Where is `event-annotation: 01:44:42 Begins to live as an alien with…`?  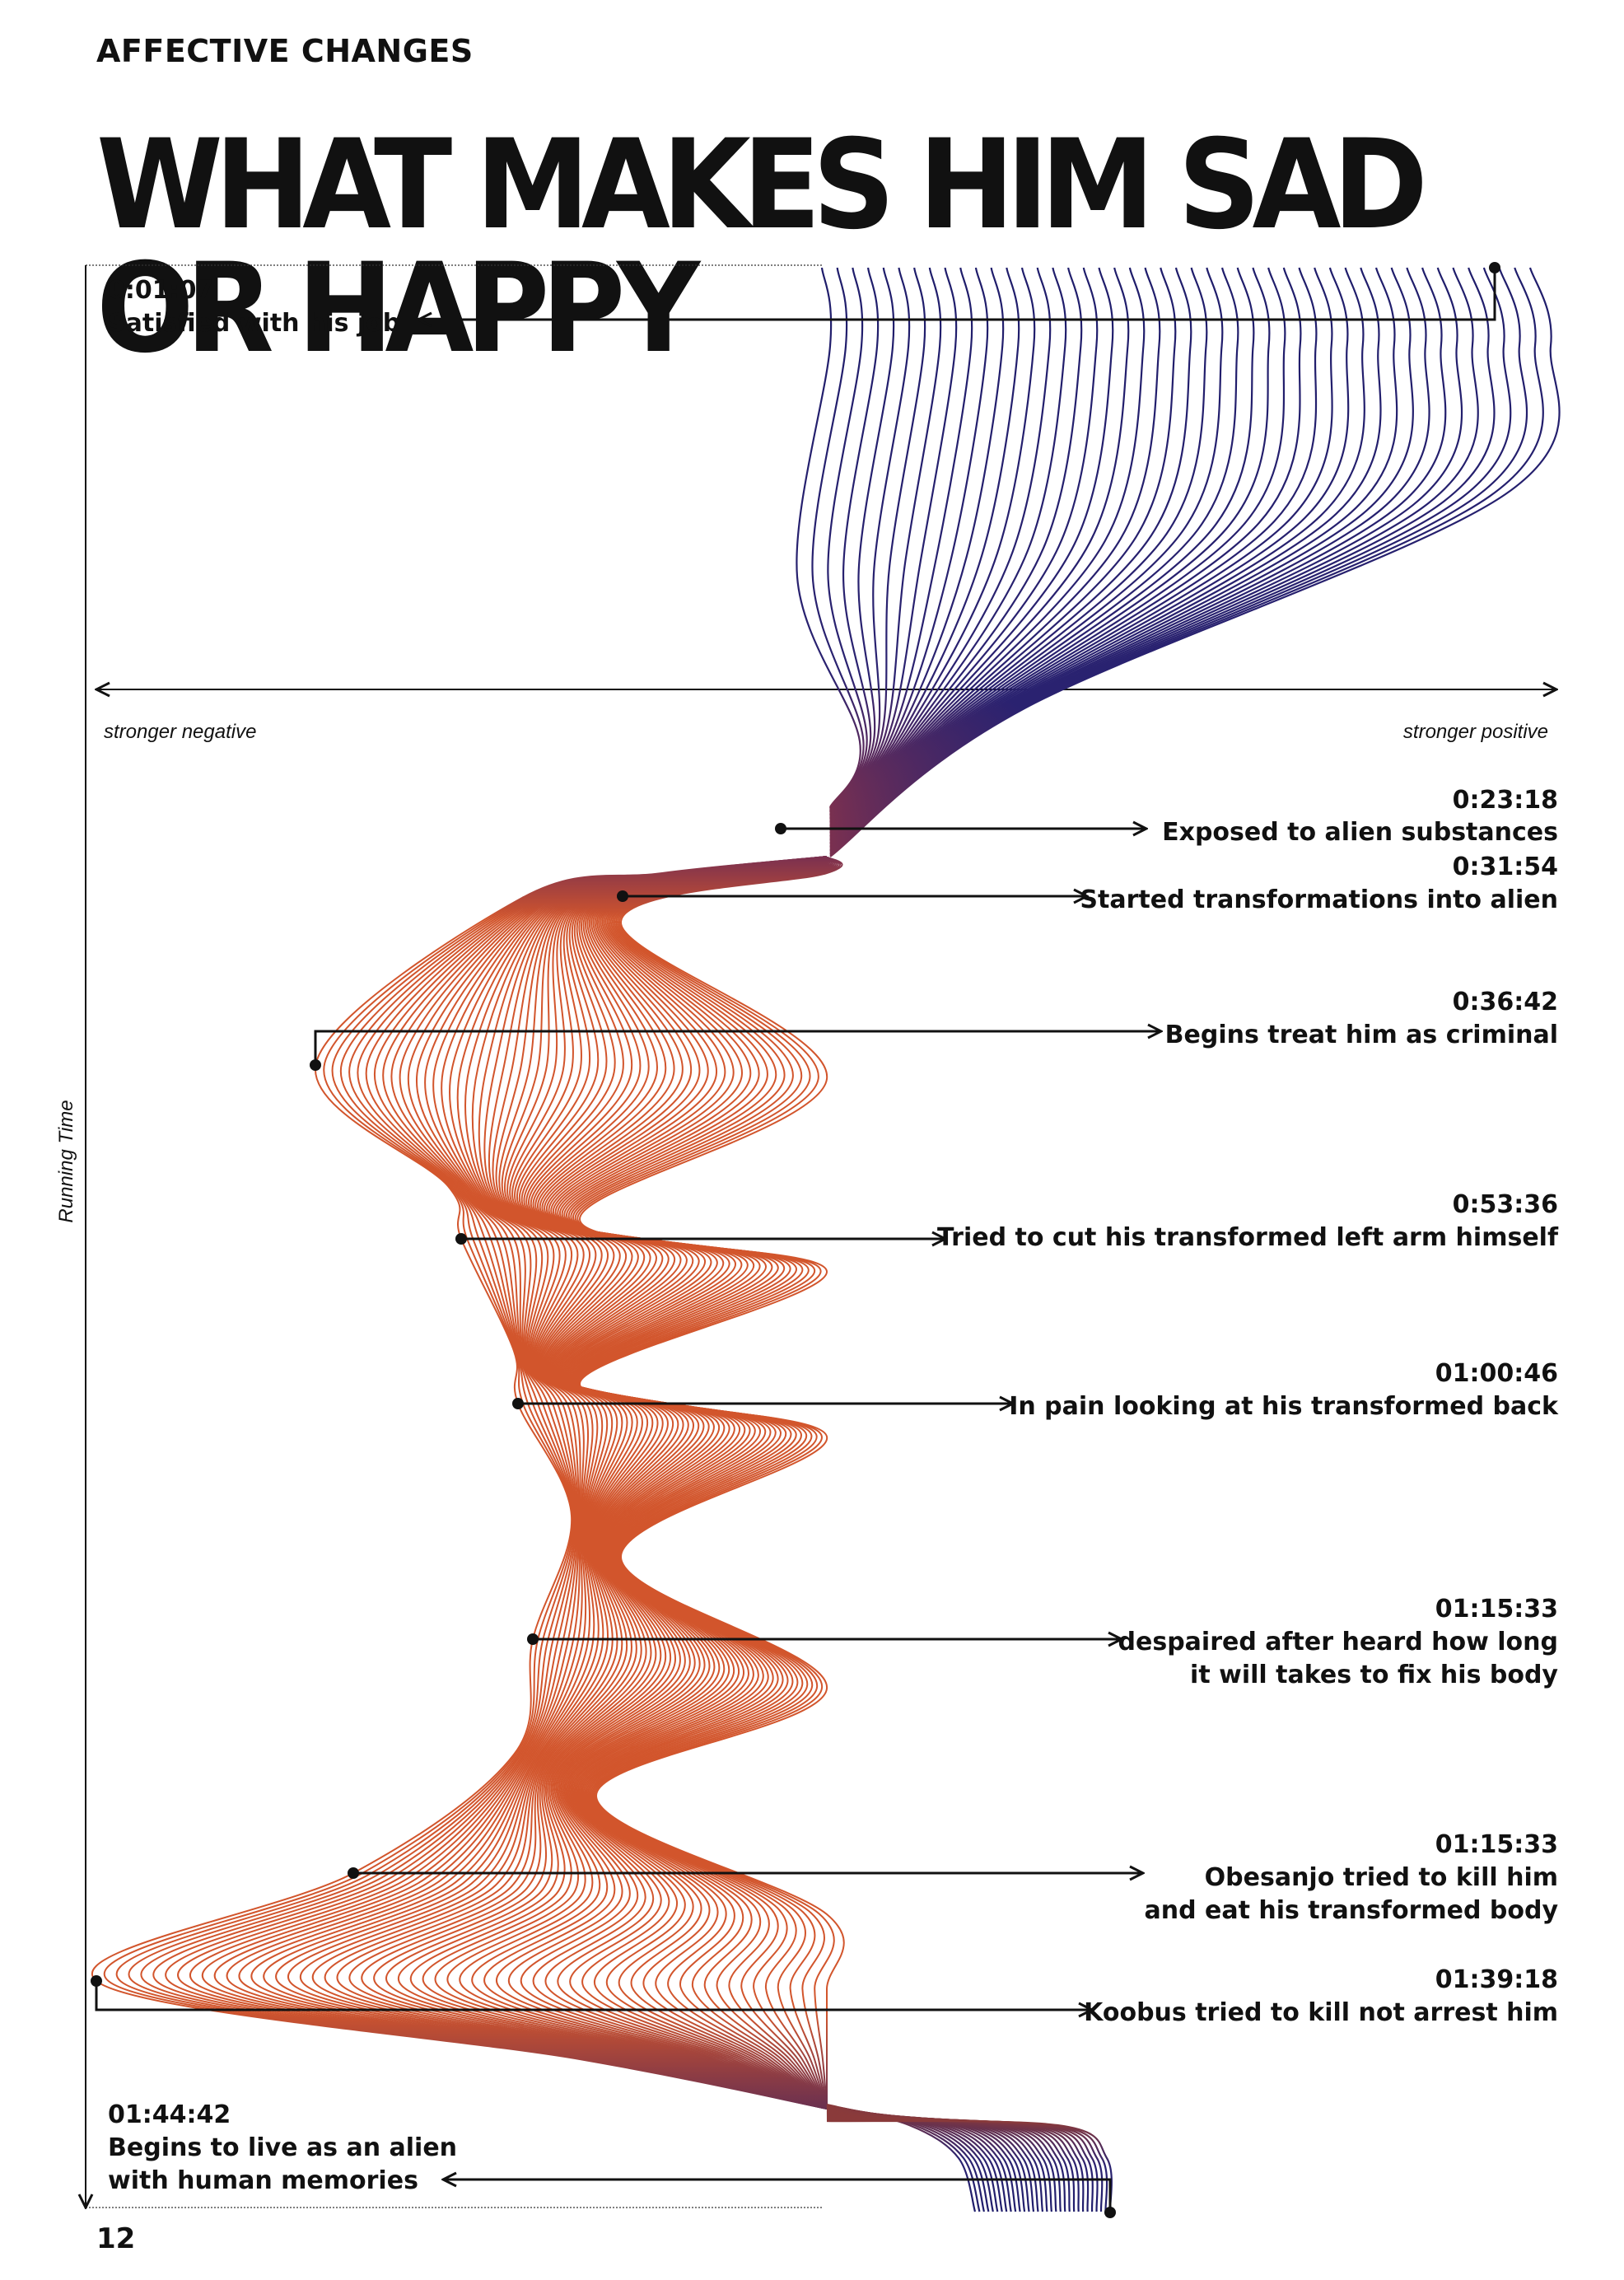 event-annotation: 01:44:42 Begins to live as an alien with… is located at coordinates (612, 2159).